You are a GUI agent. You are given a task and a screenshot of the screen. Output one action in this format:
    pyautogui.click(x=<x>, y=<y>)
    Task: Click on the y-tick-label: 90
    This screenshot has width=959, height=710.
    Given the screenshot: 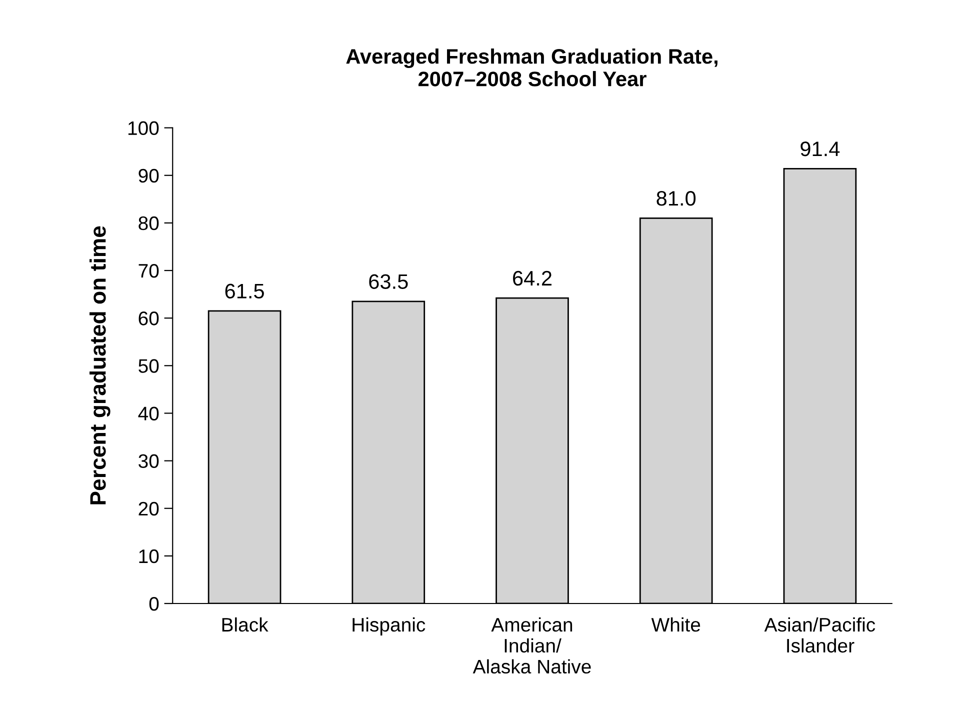 What is the action you would take?
    pyautogui.click(x=148, y=175)
    